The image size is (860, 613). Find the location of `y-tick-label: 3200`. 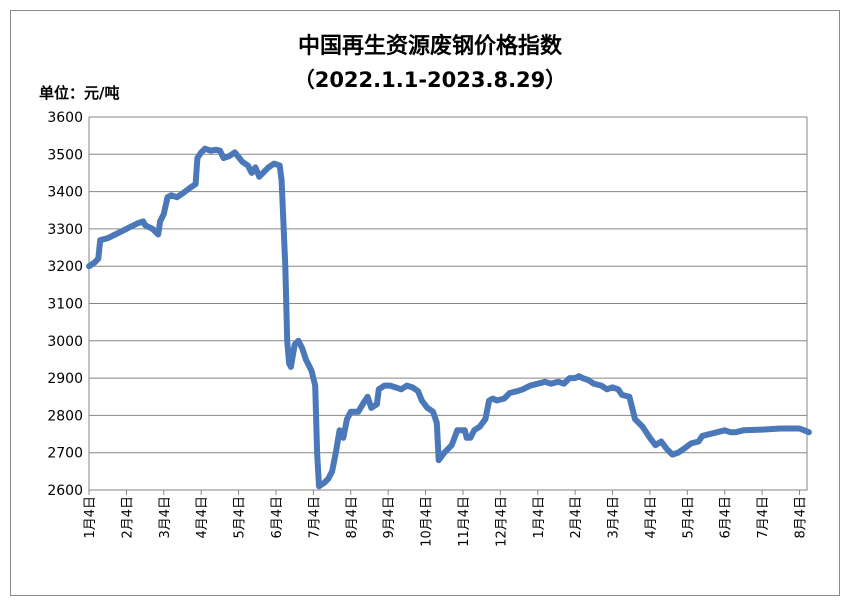

y-tick-label: 3200 is located at coordinates (65, 267).